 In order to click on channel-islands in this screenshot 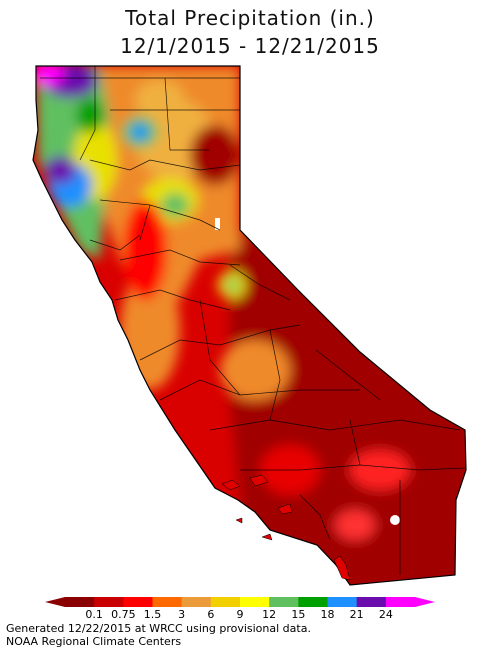, I will do `click(286, 527)`.